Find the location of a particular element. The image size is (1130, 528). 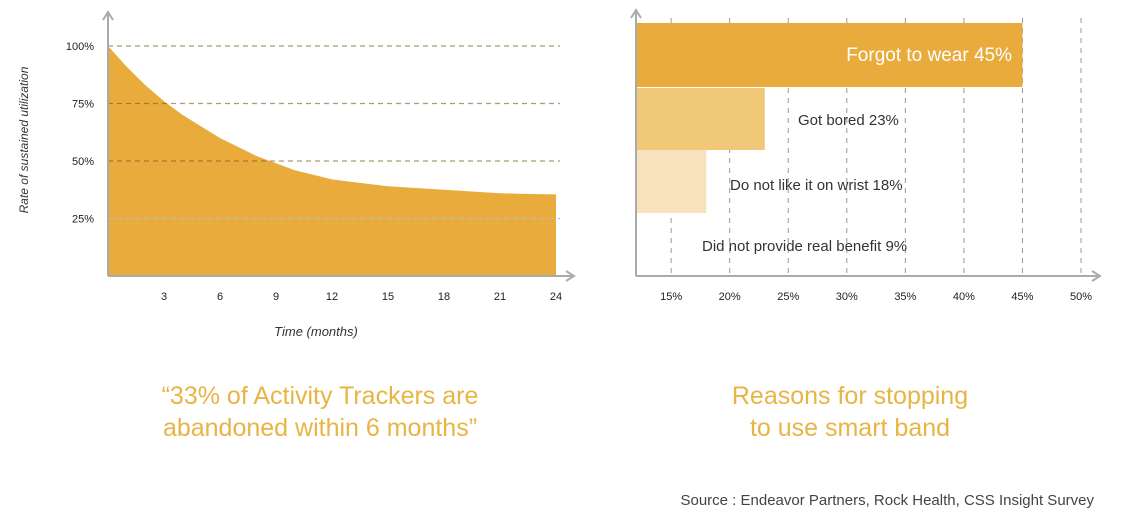

x-tick-label: 9 is located at coordinates (276, 297).